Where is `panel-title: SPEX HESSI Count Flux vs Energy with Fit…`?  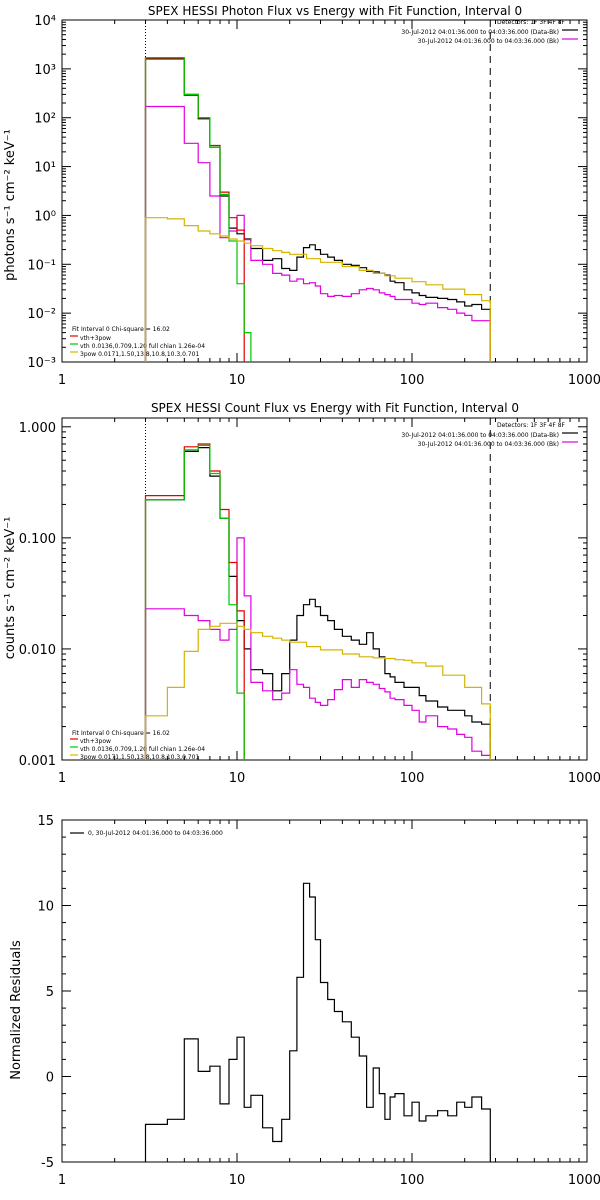
panel-title: SPEX HESSI Count Flux vs Energy with Fit… is located at coordinates (335, 408).